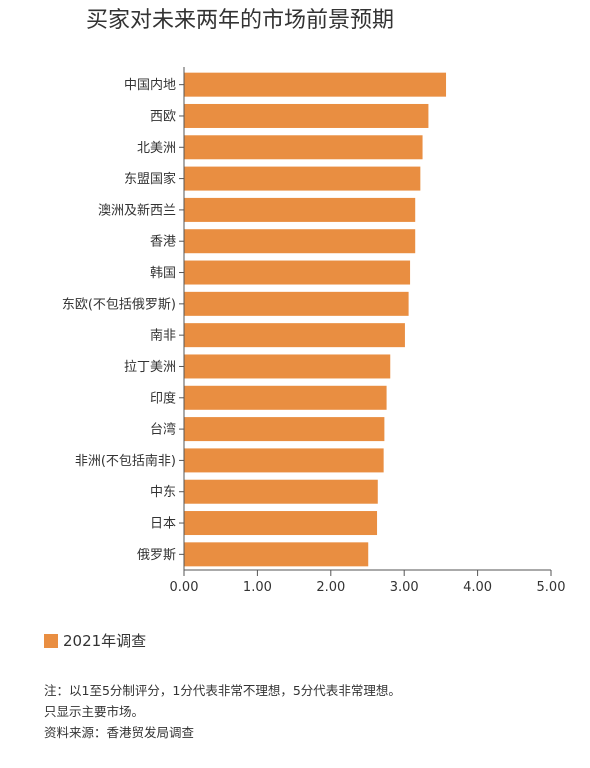 The image size is (590, 768). What do you see at coordinates (240, 20) in the screenshot?
I see `chart-title: 买家对未来两年的市场前景预期` at bounding box center [240, 20].